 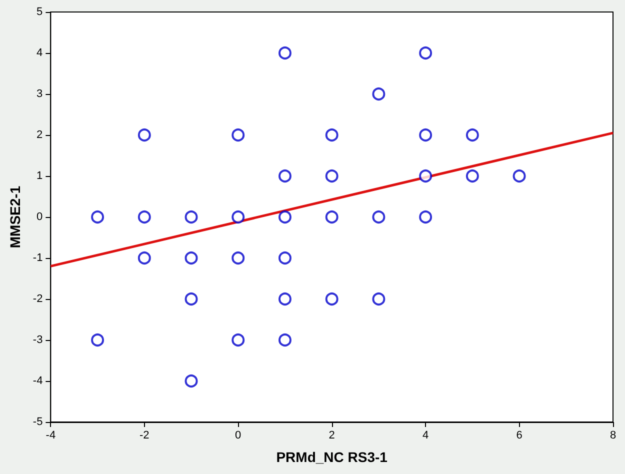 What do you see at coordinates (332, 457) in the screenshot?
I see `x-axis-title: PRMd_NC RS3-1` at bounding box center [332, 457].